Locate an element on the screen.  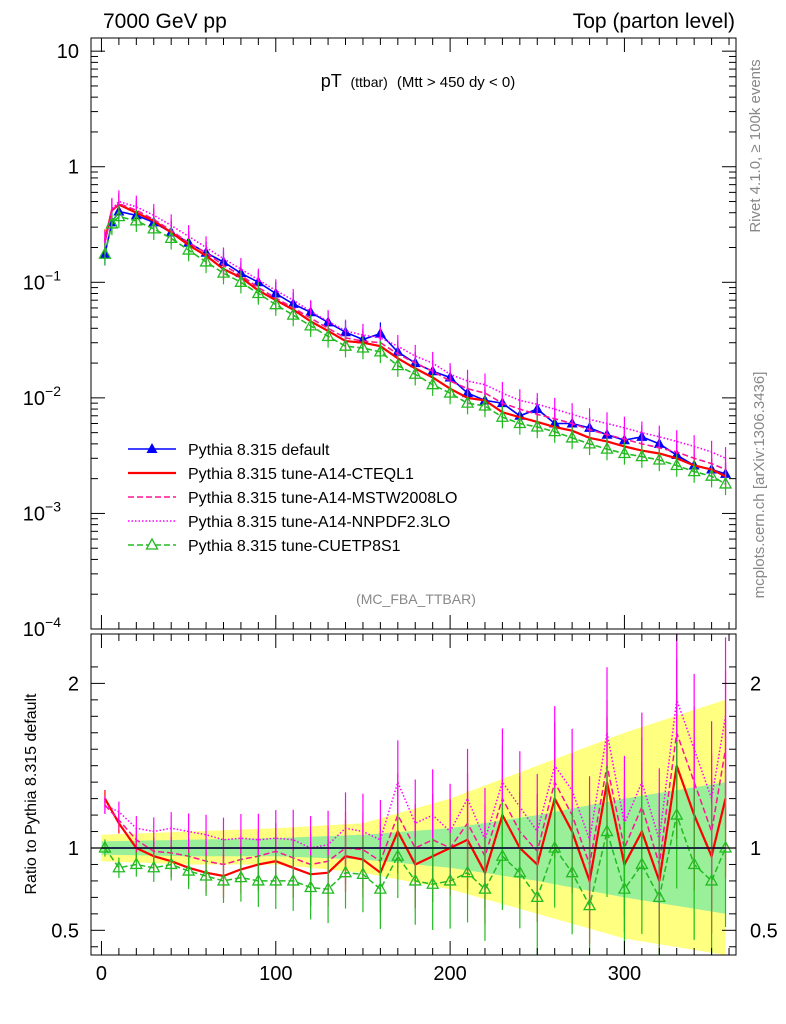
rivet-version-label: Rivet 4.1.0, ≥ 100k events is located at coordinates (755, 145).